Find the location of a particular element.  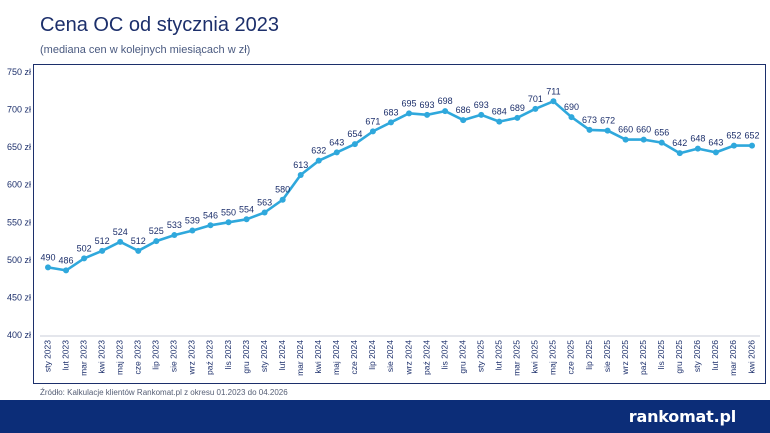

x-tick-label: gru 2024 is located at coordinates (462, 357).